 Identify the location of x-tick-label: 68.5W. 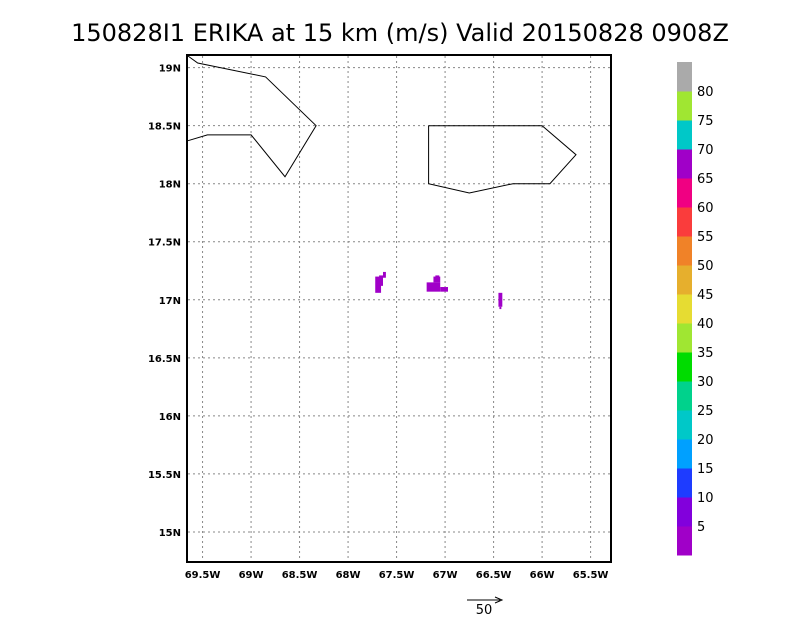
(300, 575).